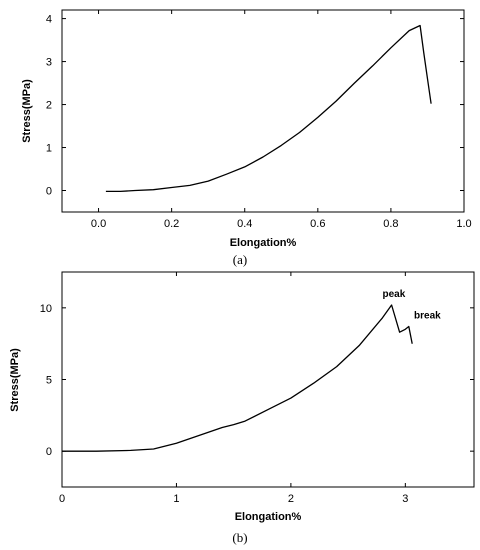 Image resolution: width=480 pixels, height=550 pixels. Describe the element at coordinates (15, 380) in the screenshot. I see `y-axis-label-b: Stress(MPa)` at that location.